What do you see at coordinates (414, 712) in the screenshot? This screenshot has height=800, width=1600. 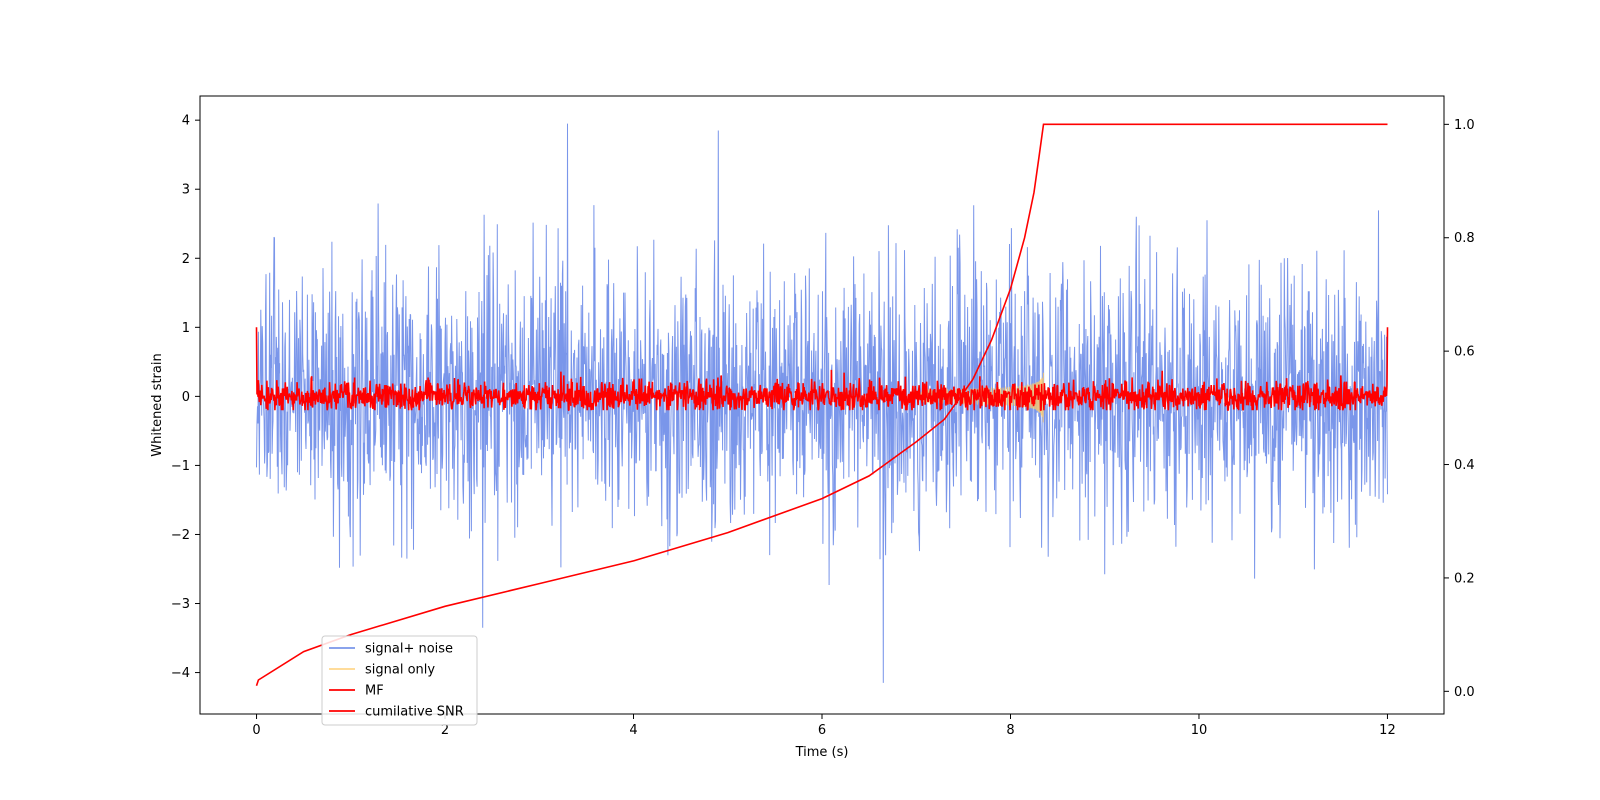 I see `legend-label: cumilative SNR` at bounding box center [414, 712].